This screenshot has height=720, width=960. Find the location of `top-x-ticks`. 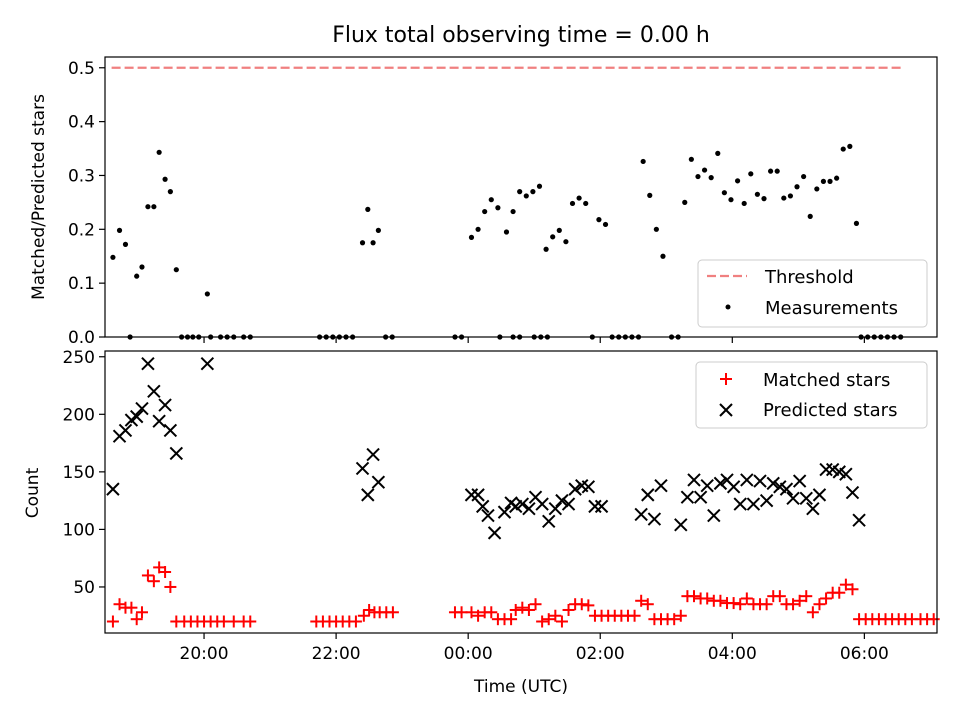

top-x-ticks is located at coordinates (534, 340).